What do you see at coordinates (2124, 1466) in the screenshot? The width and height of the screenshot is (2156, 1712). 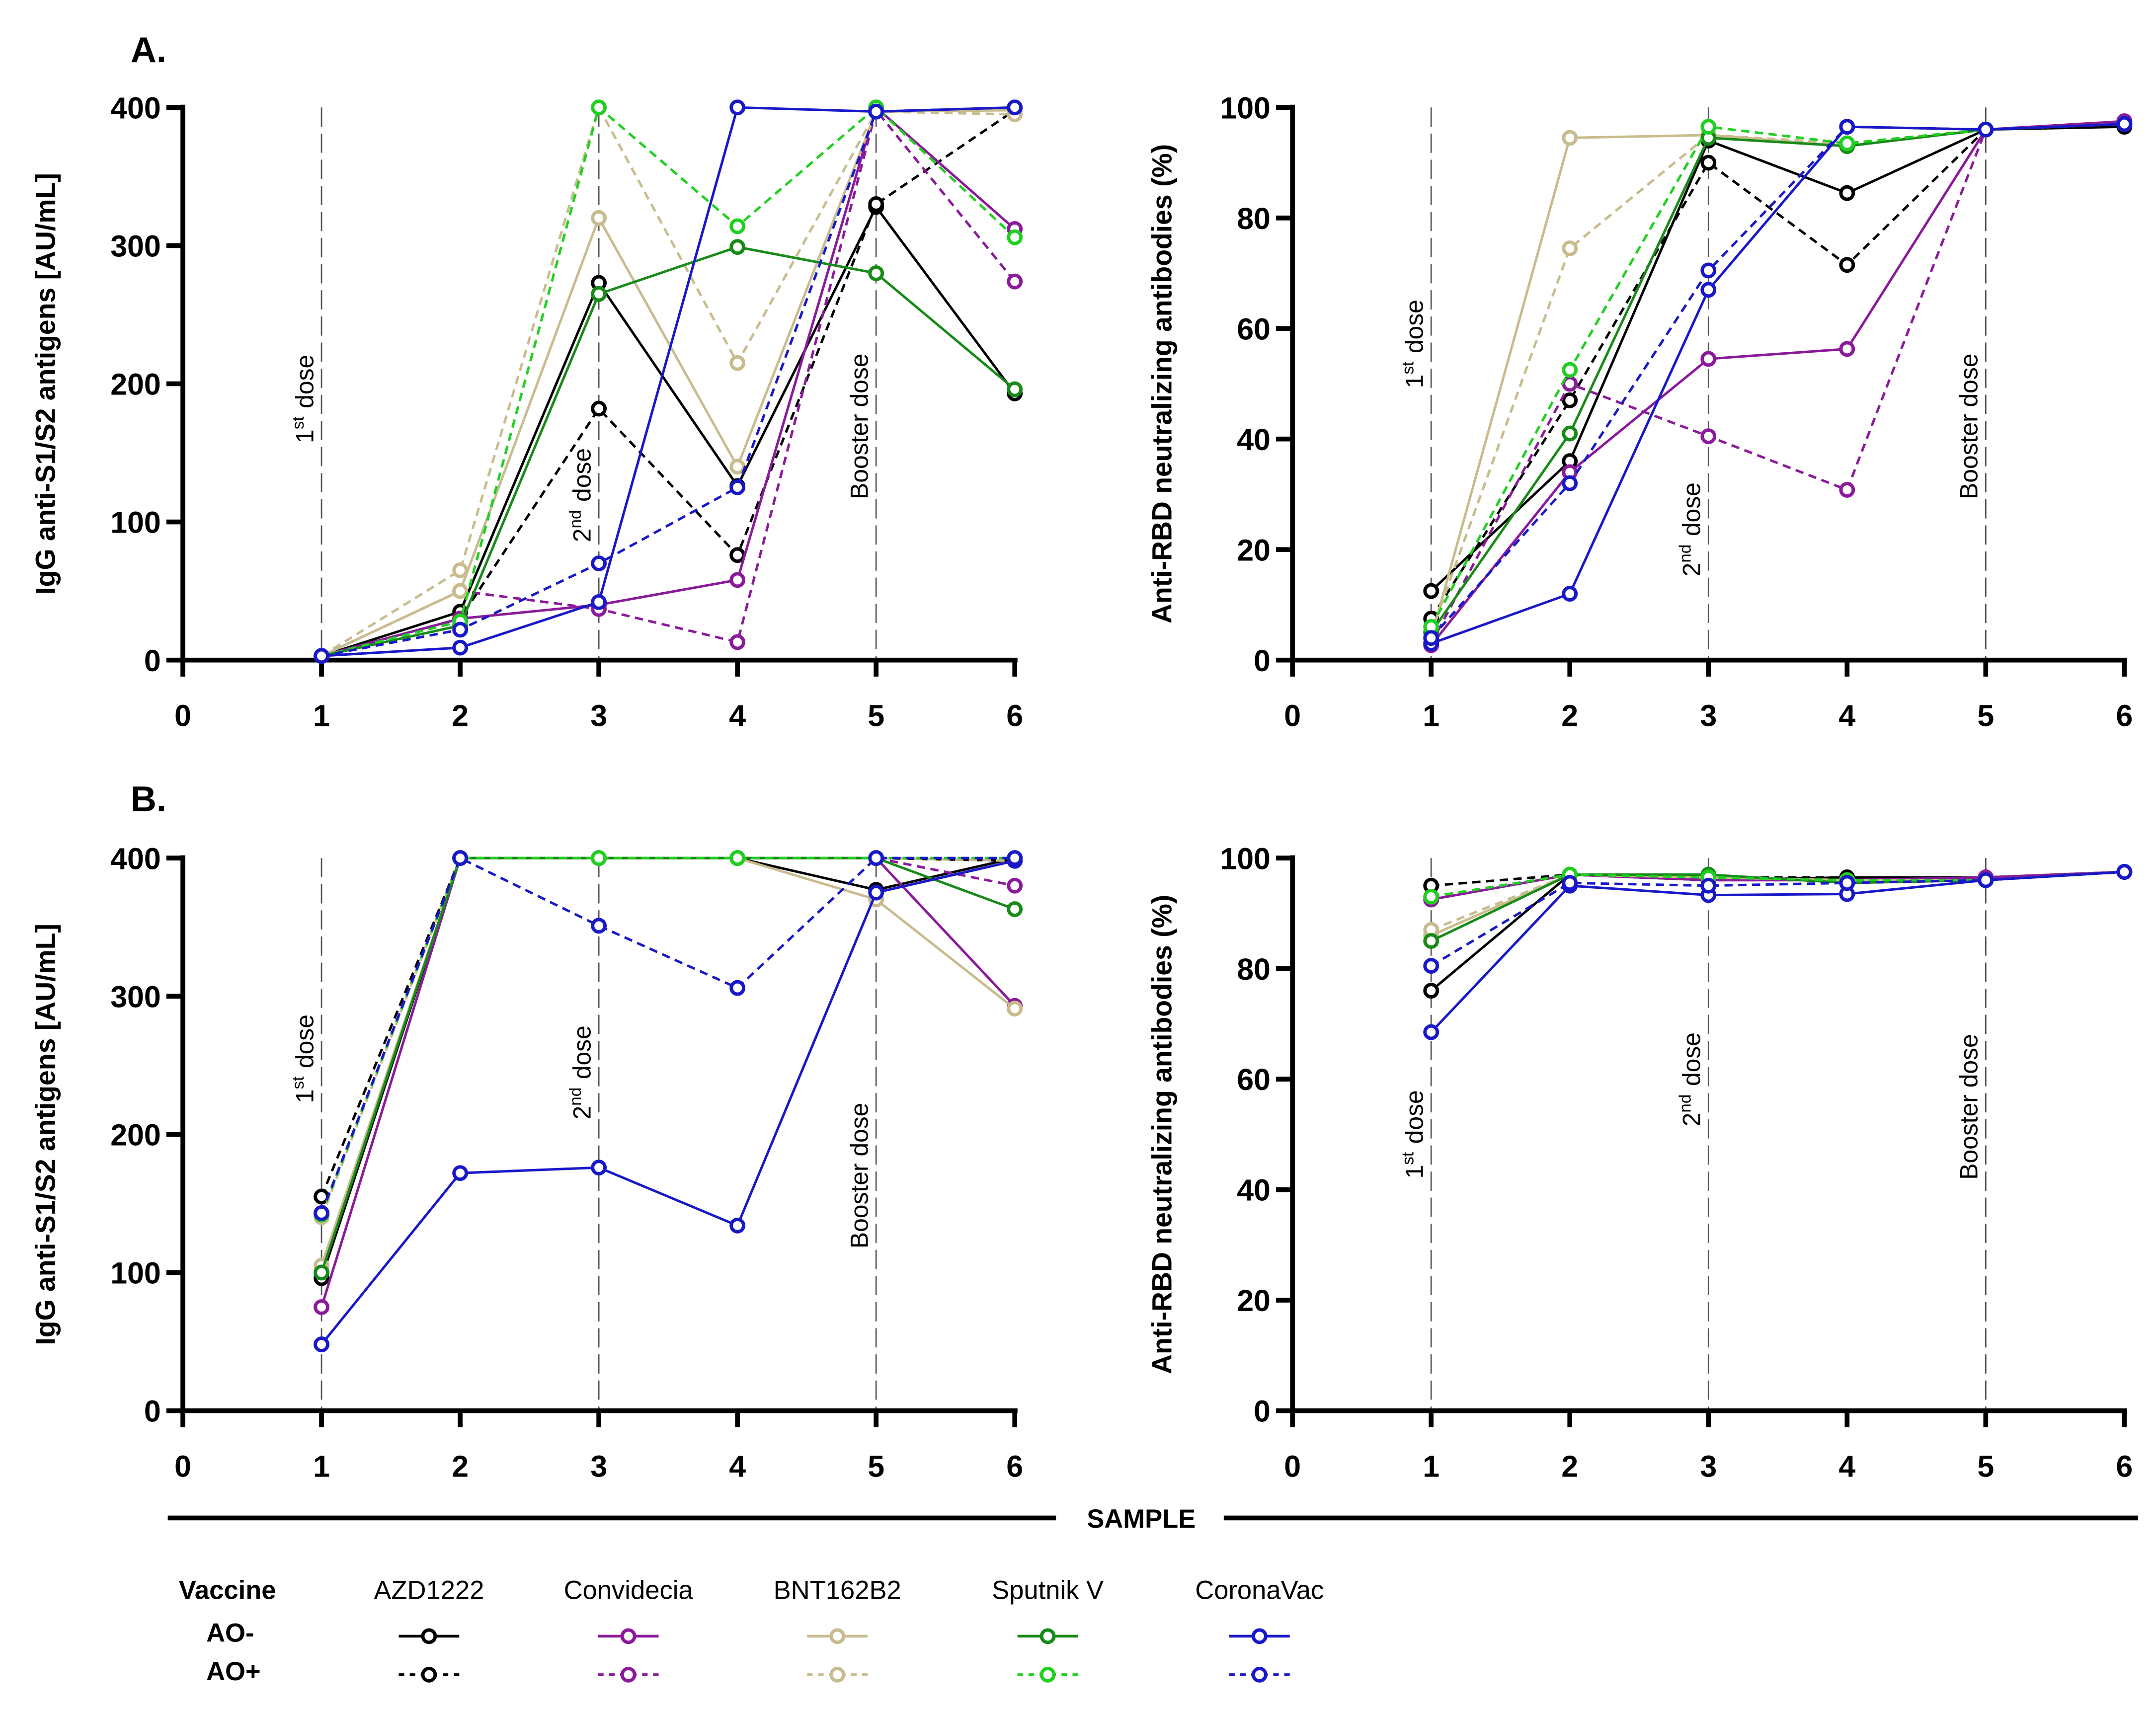 I see `x-tick-label: 6` at bounding box center [2124, 1466].